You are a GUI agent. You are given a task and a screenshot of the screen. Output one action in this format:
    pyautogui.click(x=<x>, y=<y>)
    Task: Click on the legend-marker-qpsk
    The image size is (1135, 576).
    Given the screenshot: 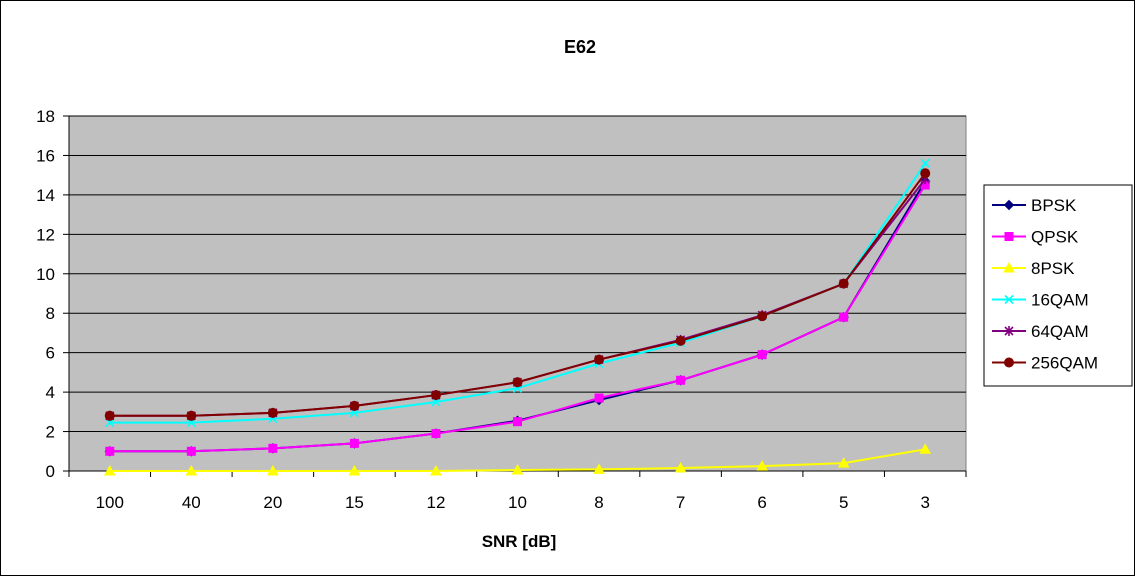 What is the action you would take?
    pyautogui.click(x=1009, y=236)
    